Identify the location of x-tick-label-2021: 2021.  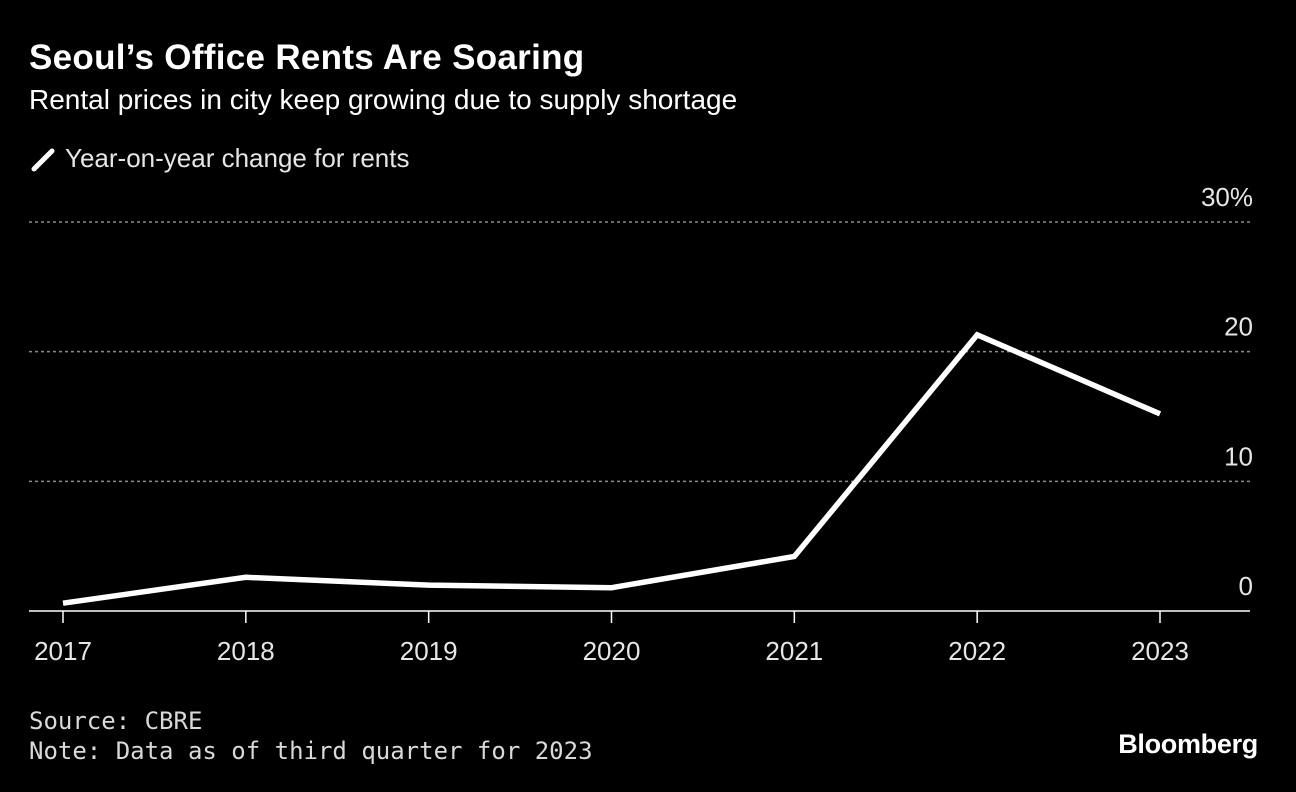
(794, 651).